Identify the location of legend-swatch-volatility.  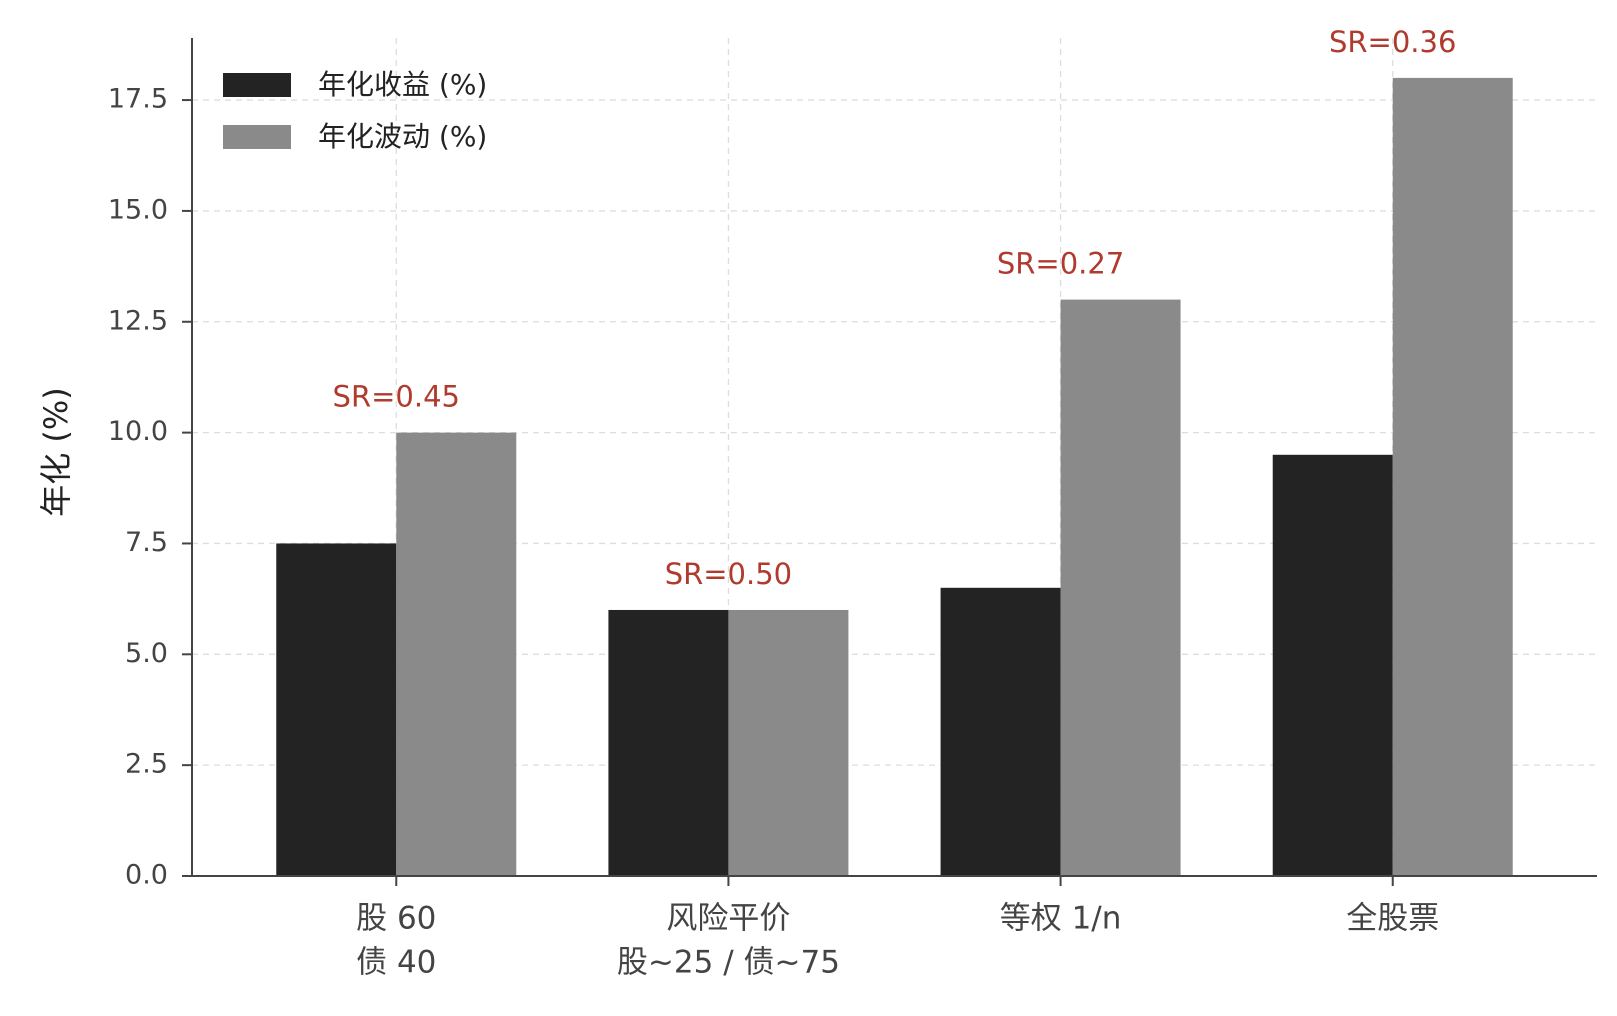
(257, 137).